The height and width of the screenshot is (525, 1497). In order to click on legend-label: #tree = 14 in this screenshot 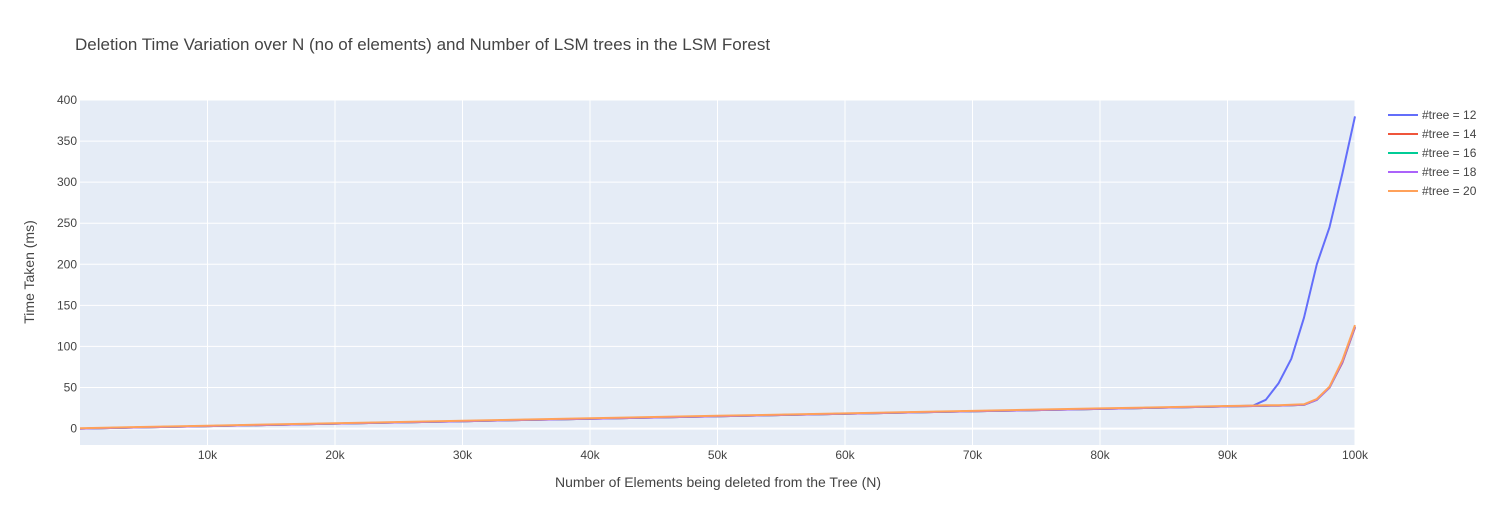, I will do `click(1449, 134)`.